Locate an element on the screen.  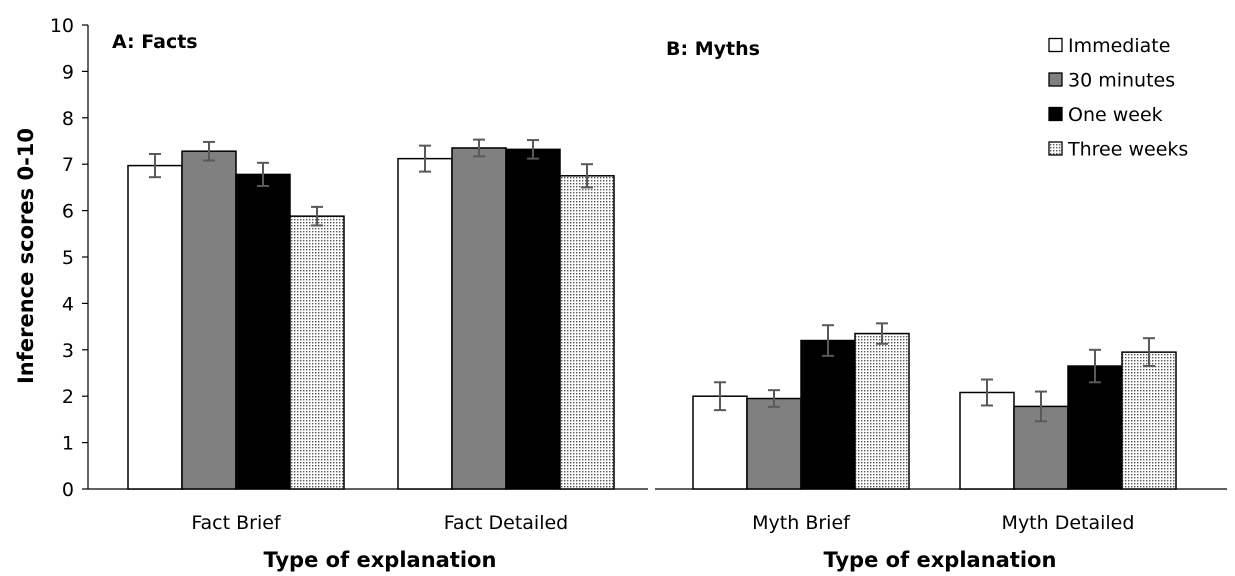
y-tick-label: 2 is located at coordinates (68, 397).